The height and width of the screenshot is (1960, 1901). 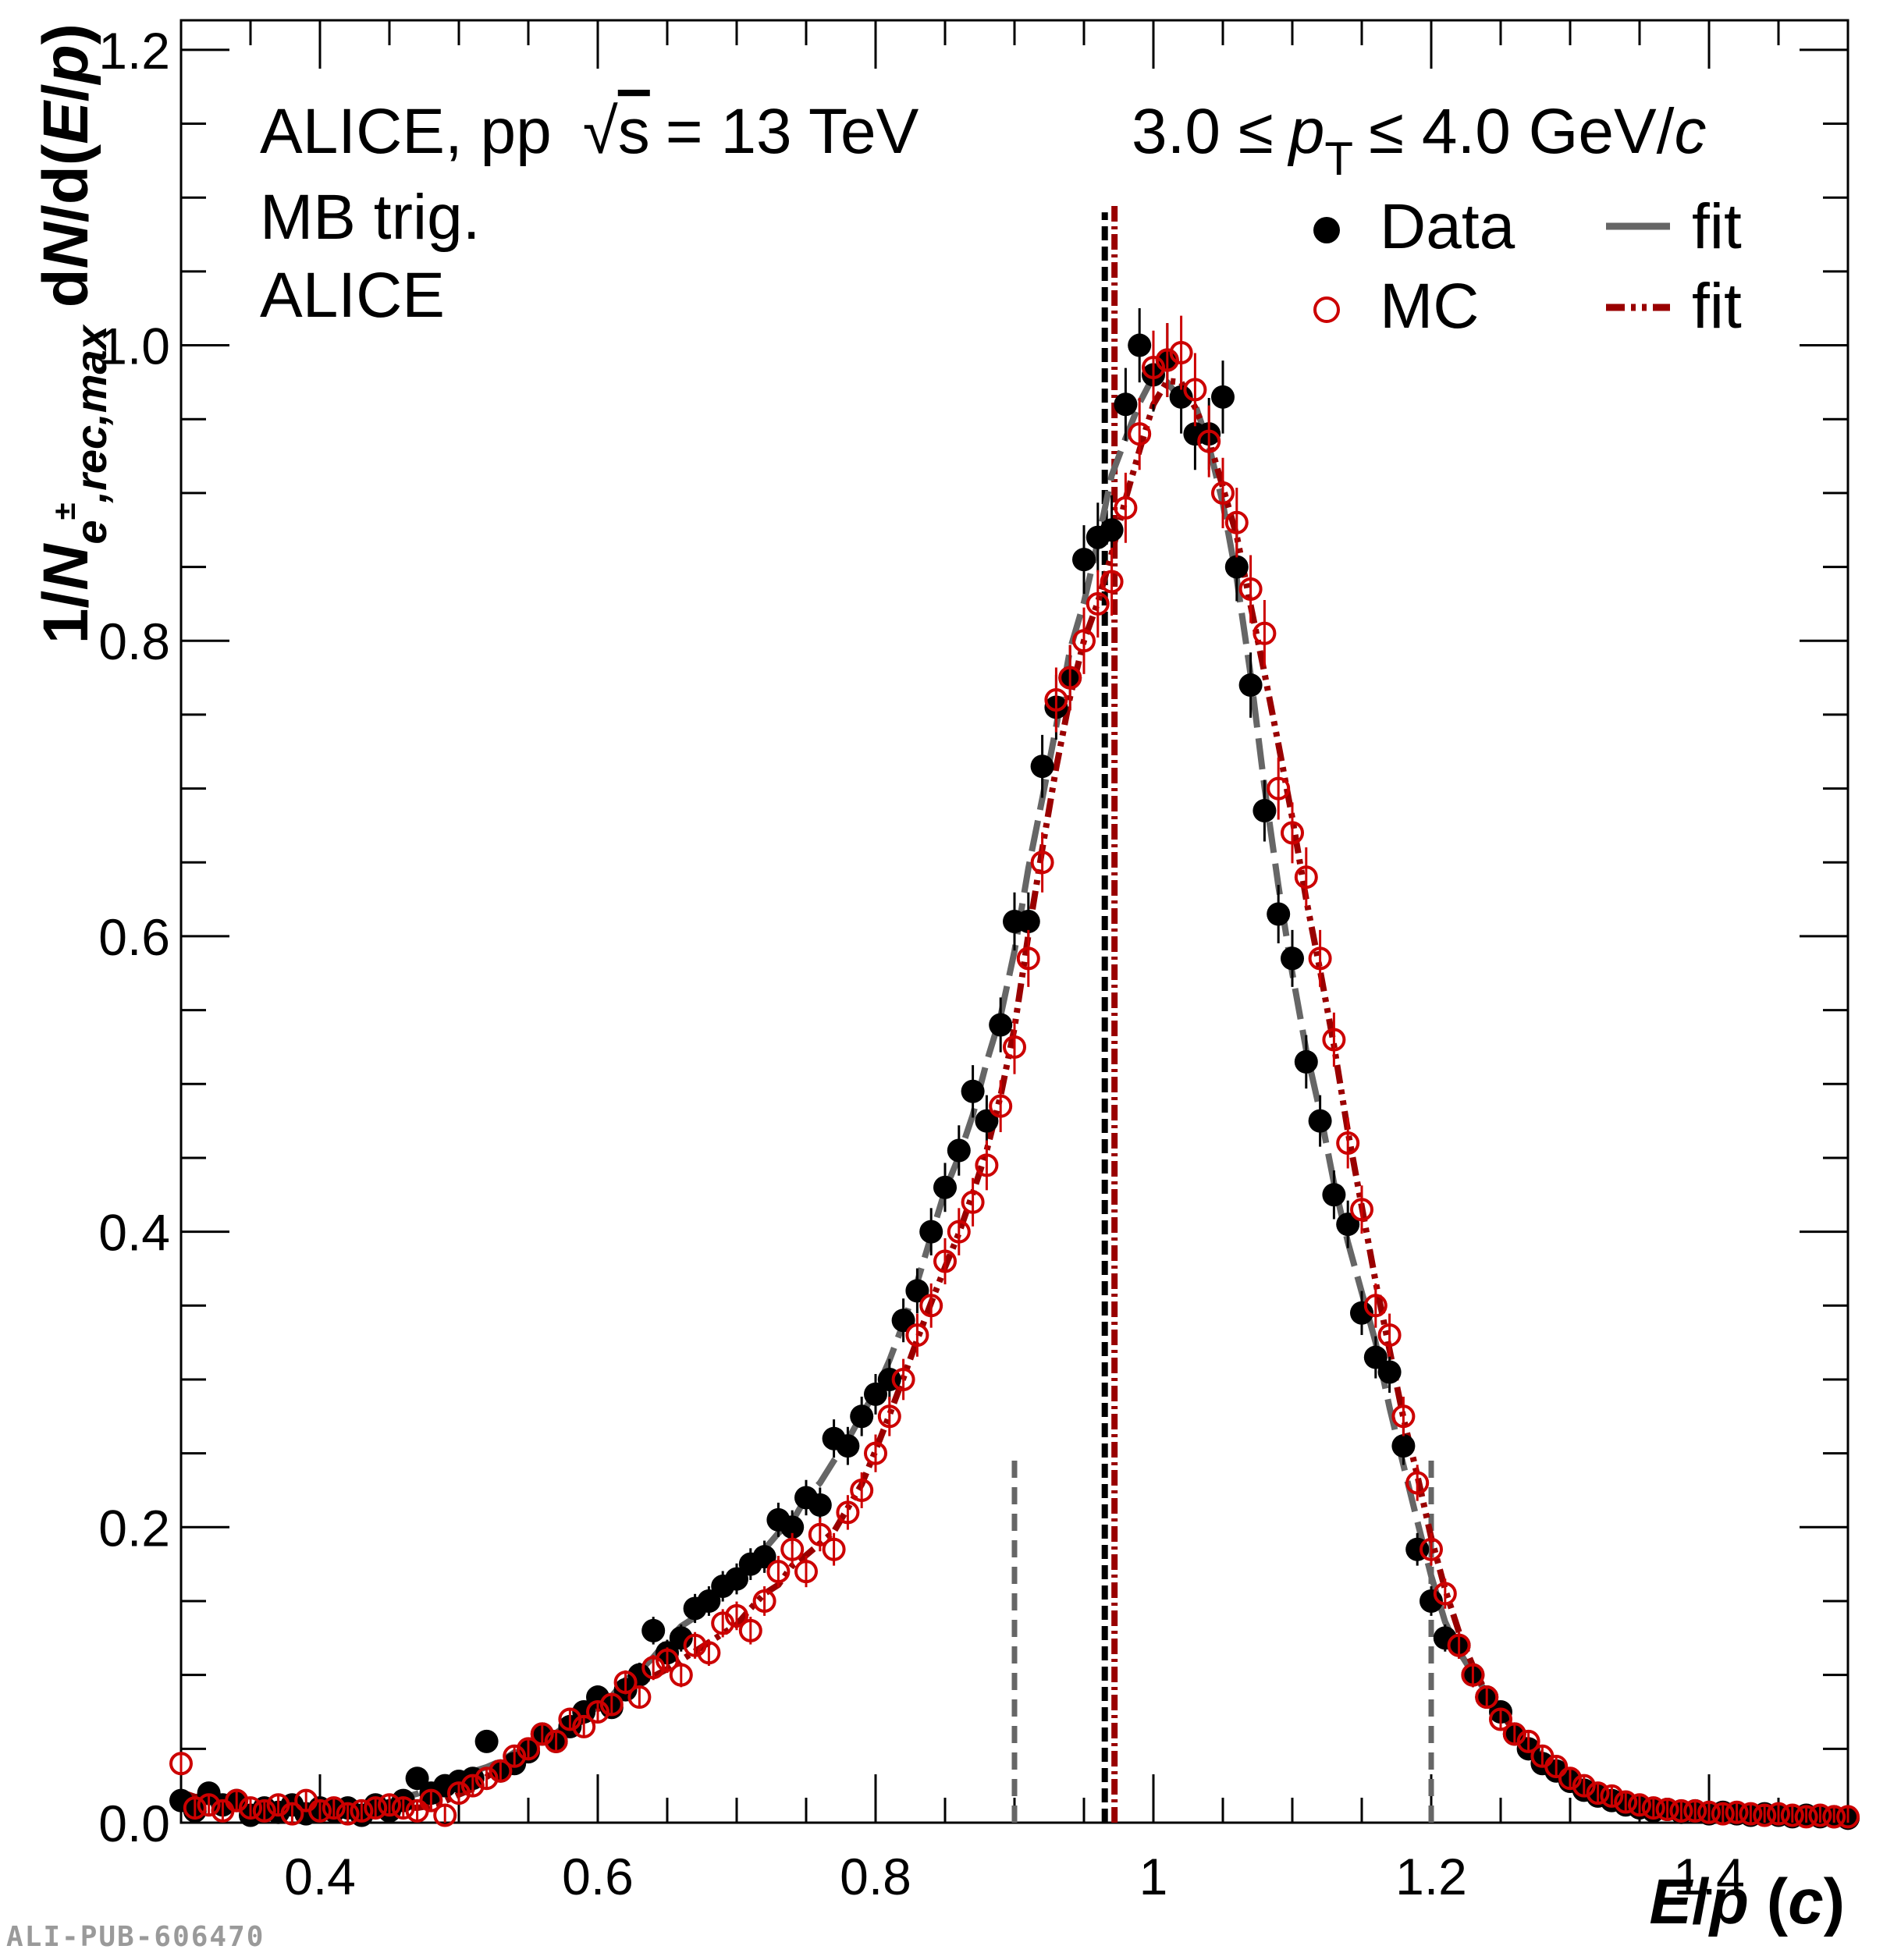 What do you see at coordinates (134, 641) in the screenshot?
I see `y-tick-label: 0.8` at bounding box center [134, 641].